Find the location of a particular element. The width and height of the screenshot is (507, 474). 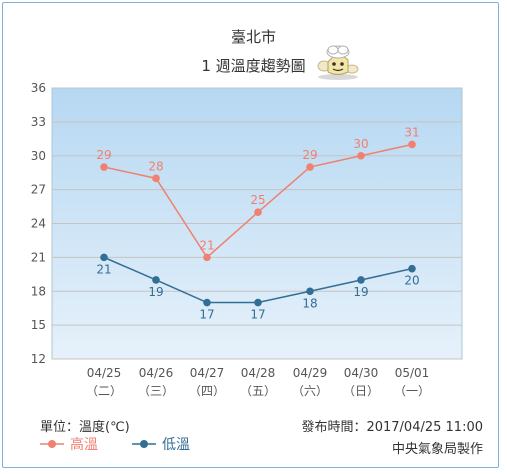

y-tick-label: 15 is located at coordinates (38, 325).